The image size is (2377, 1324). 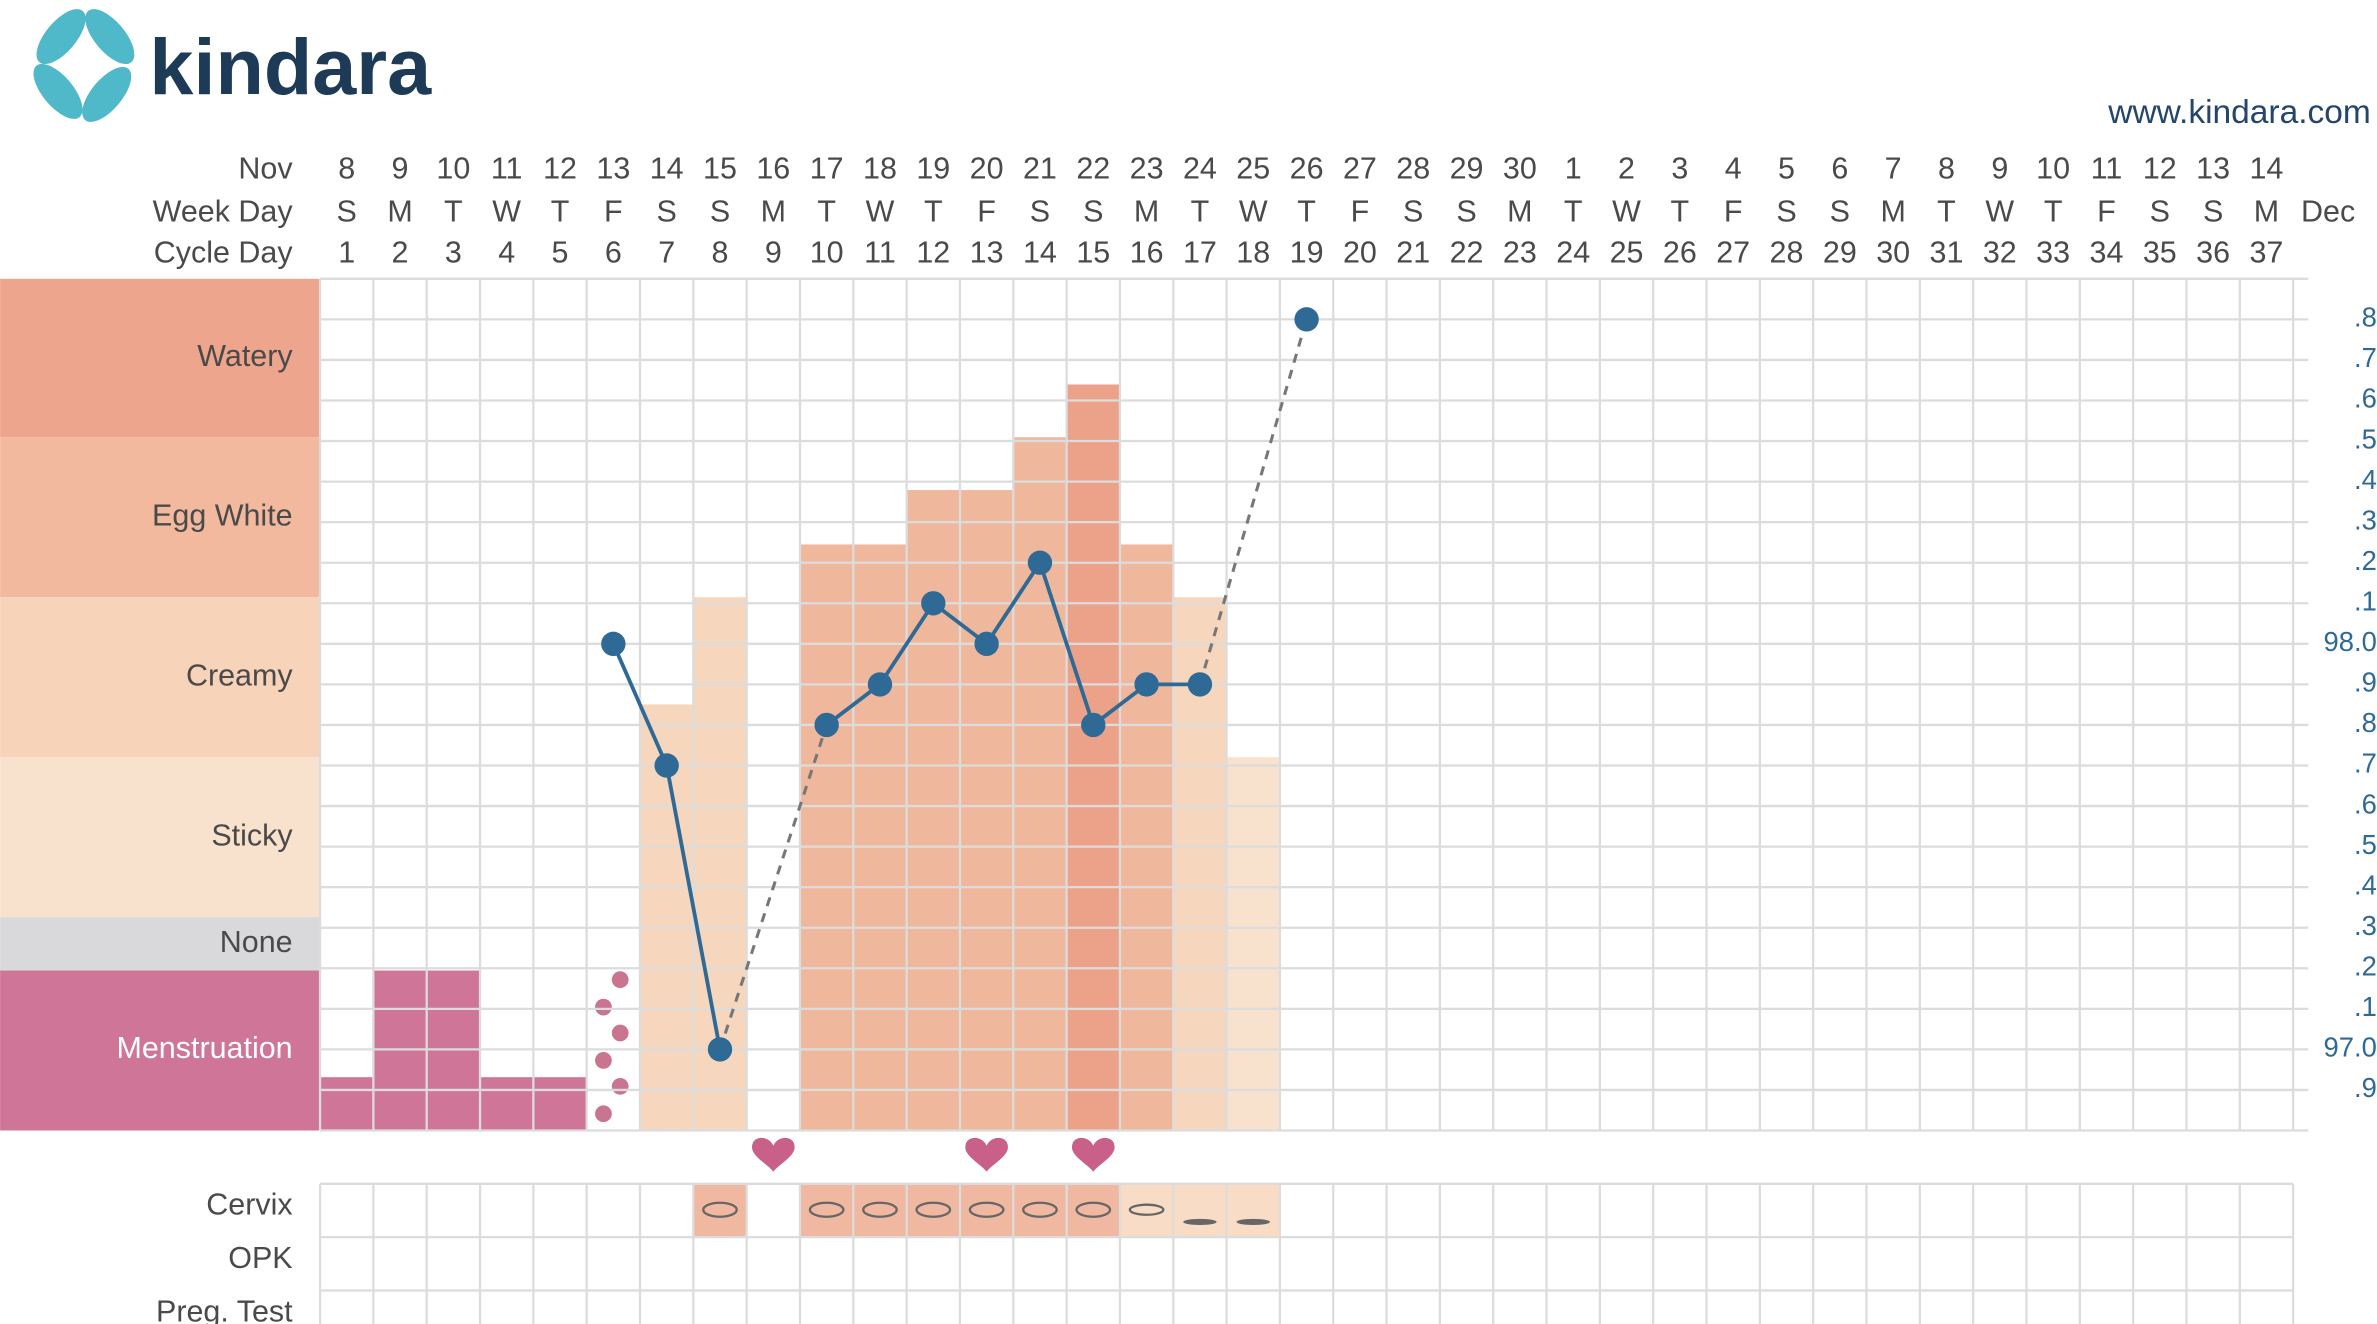 What do you see at coordinates (2350, 641) in the screenshot?
I see `y-tick-label: 98.0` at bounding box center [2350, 641].